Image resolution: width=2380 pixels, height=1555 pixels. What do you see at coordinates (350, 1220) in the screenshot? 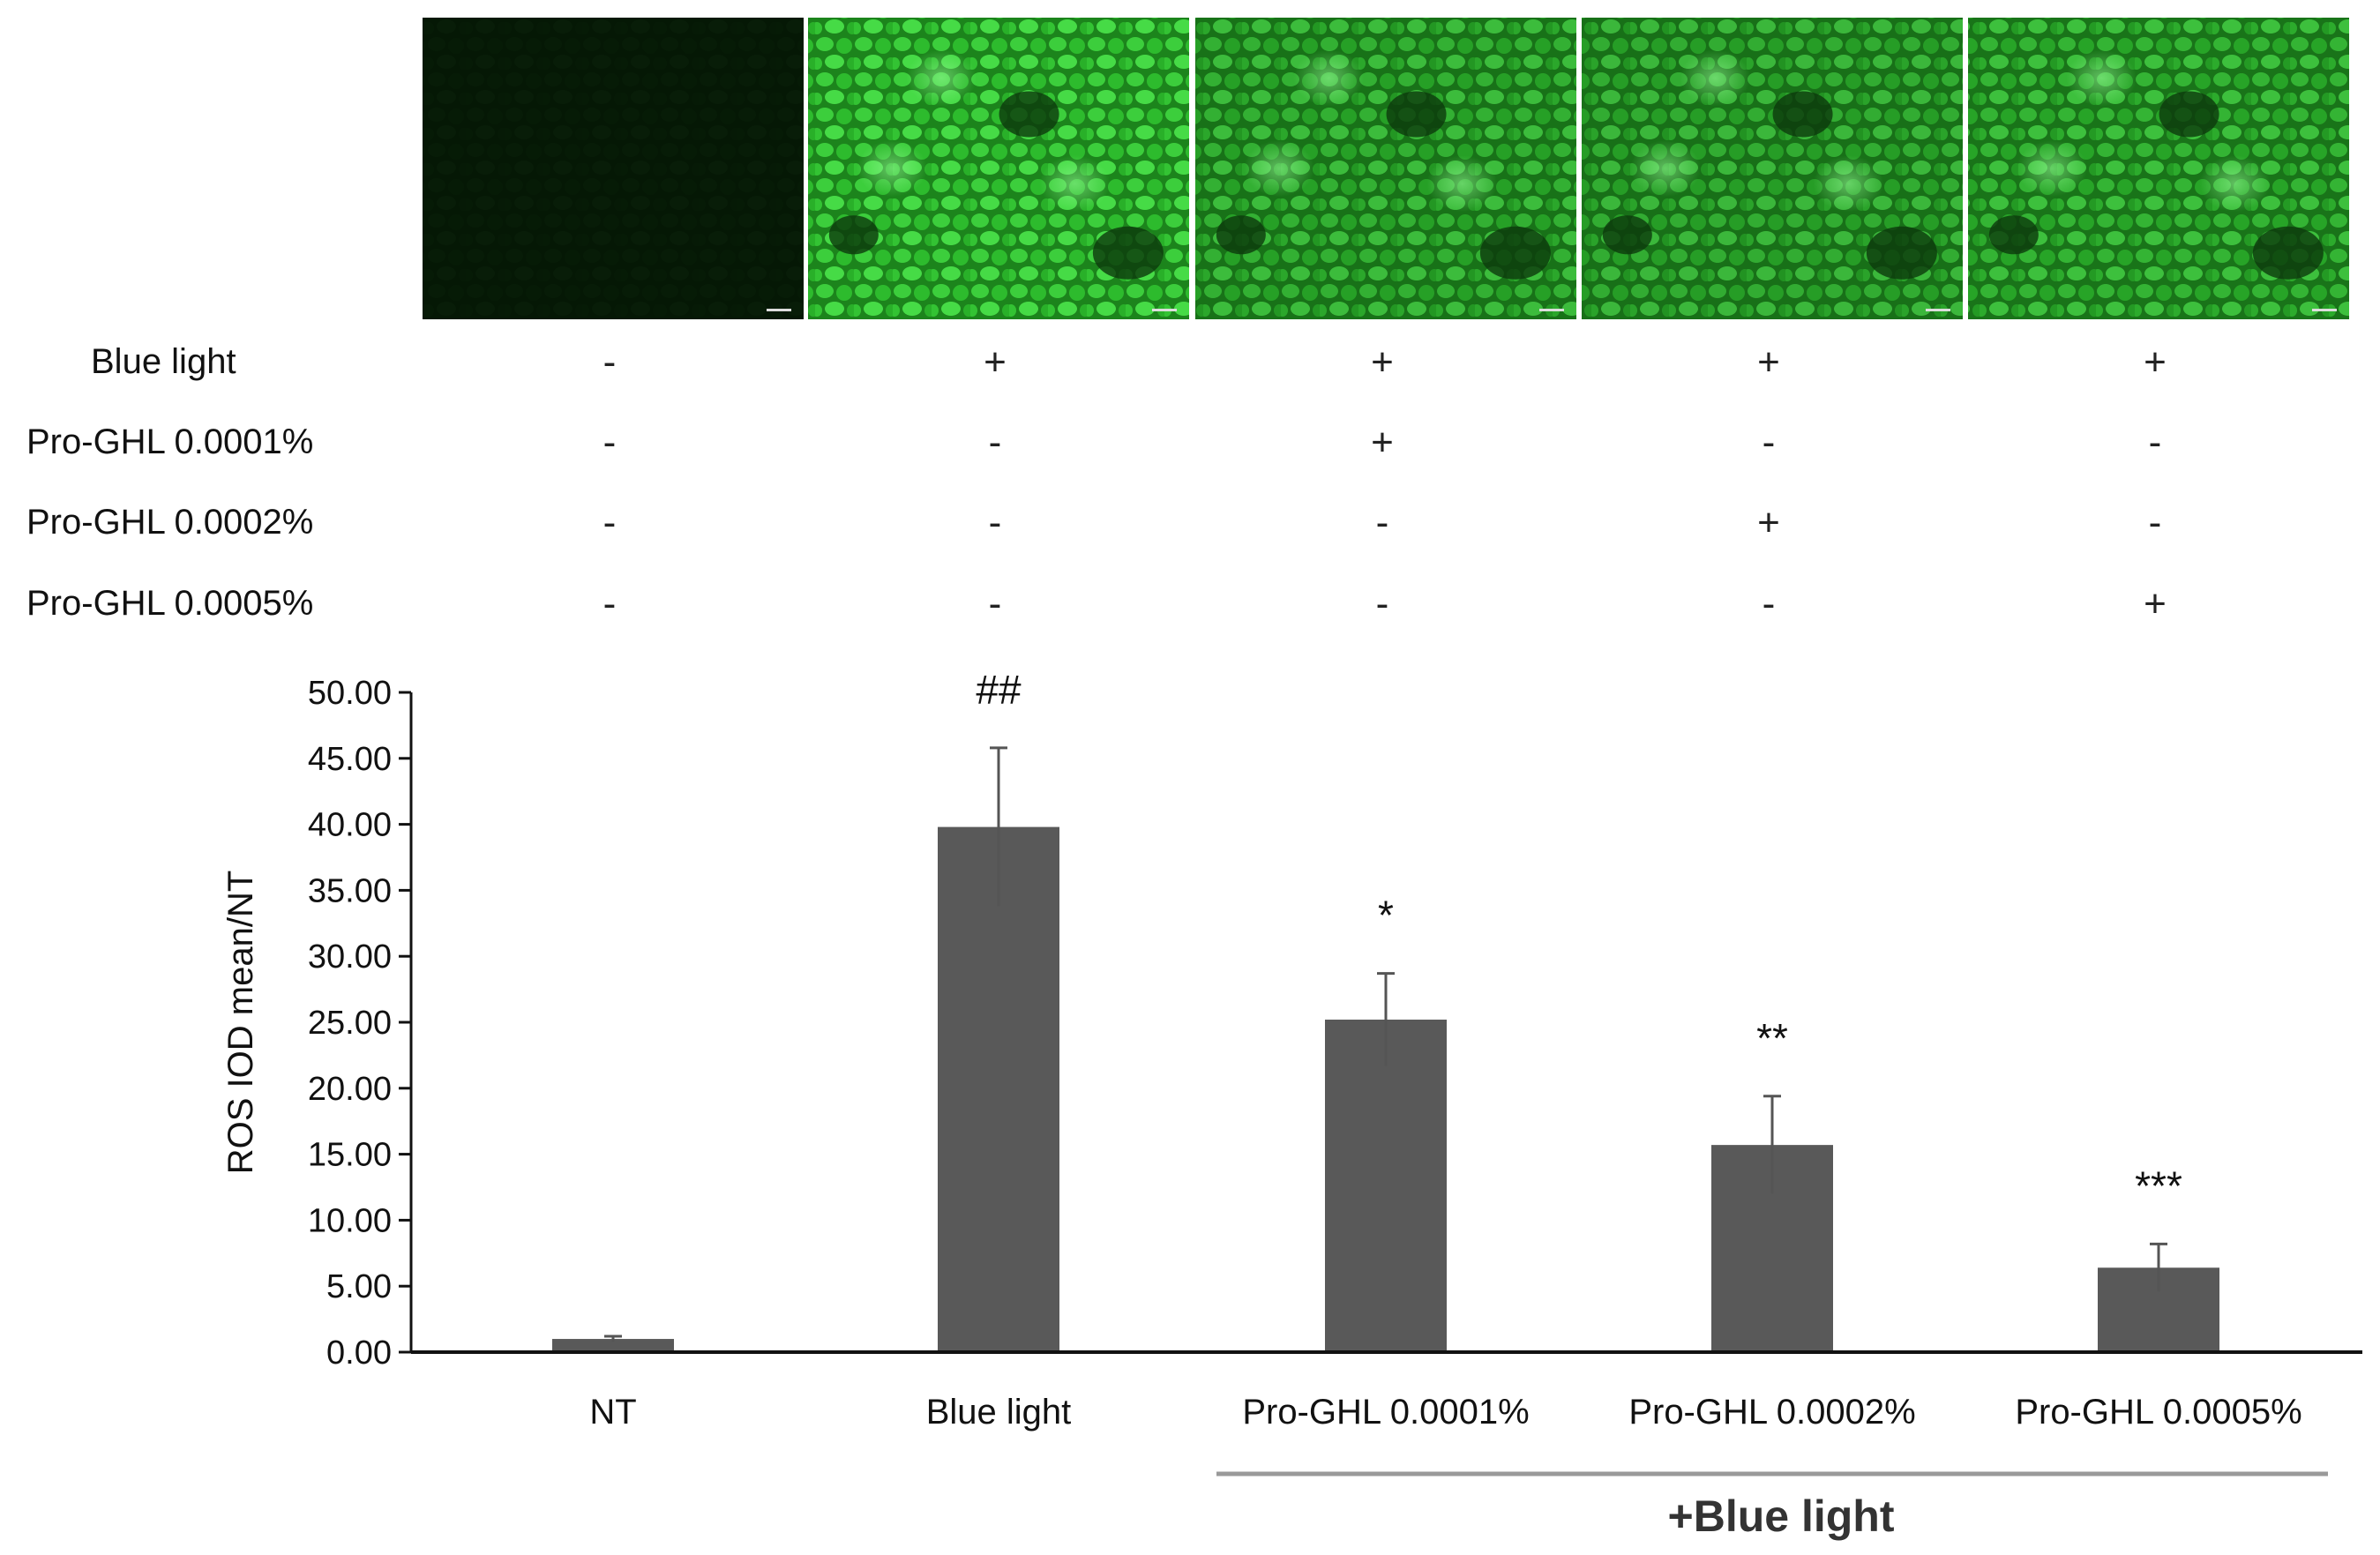
I see `y-tick-label: 10.00` at bounding box center [350, 1220].